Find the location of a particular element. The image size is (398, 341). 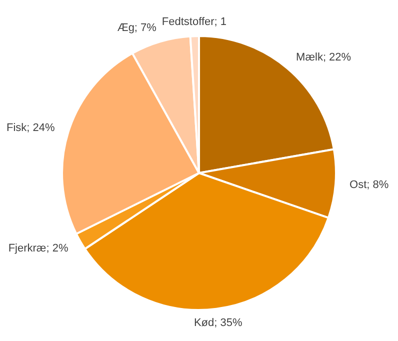

slice-label: Kød; 35% is located at coordinates (218, 322).